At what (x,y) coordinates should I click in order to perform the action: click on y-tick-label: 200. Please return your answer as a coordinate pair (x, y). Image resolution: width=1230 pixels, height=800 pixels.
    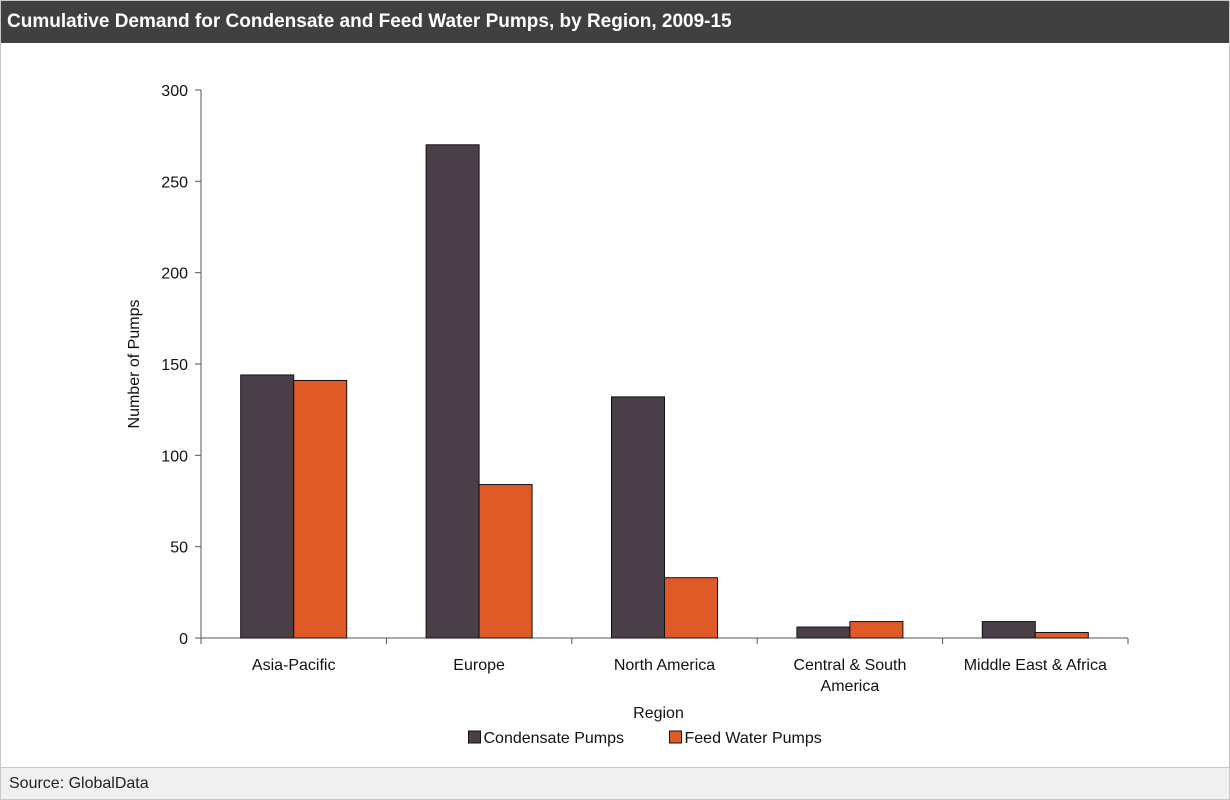
    Looking at the image, I should click on (174, 274).